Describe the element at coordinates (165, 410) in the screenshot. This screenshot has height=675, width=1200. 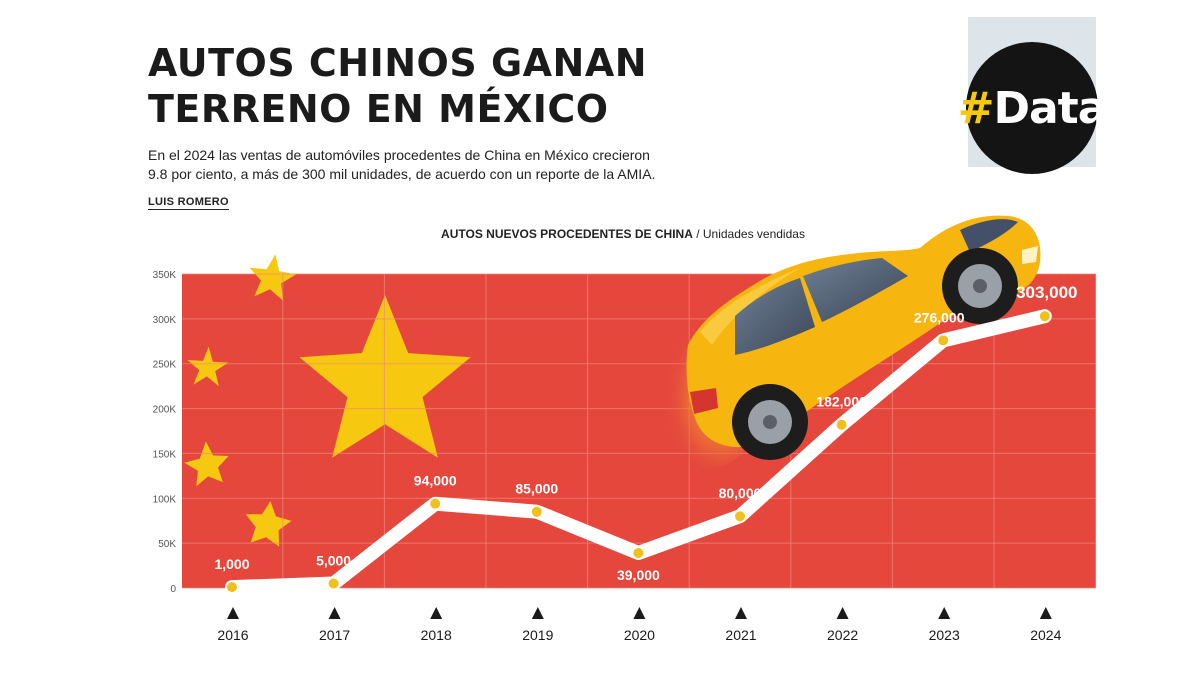
I see `y-tick-label: 200K` at that location.